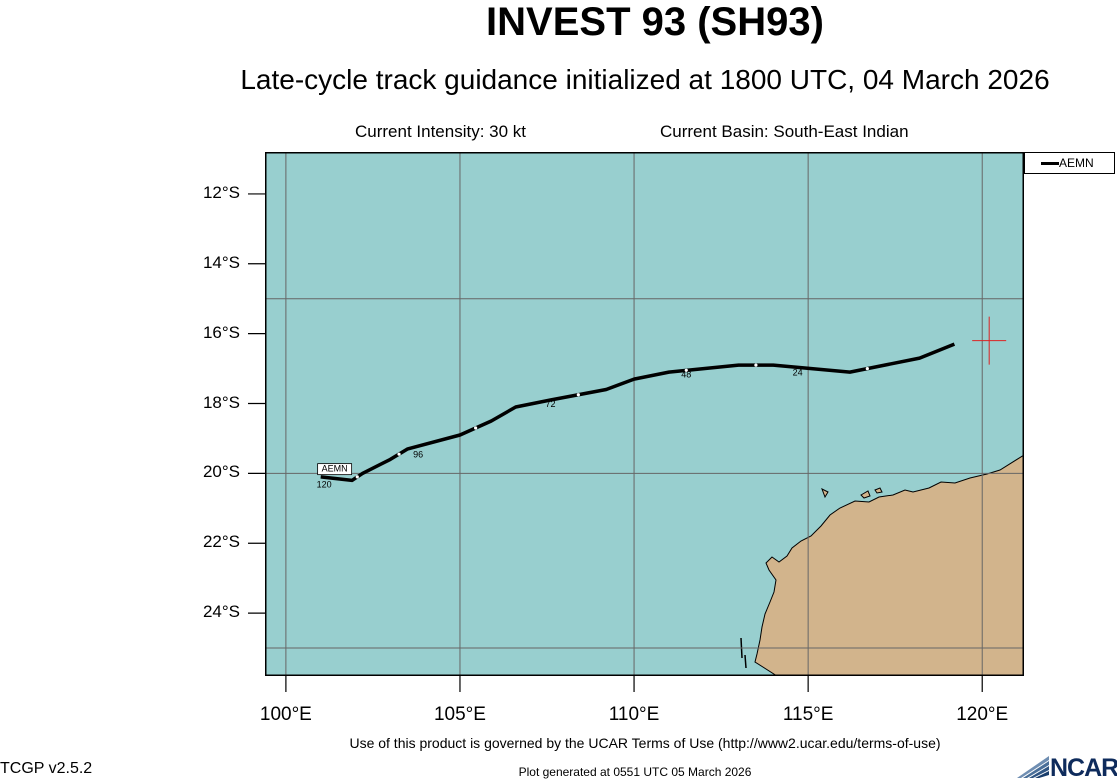  Describe the element at coordinates (989, 340) in the screenshot. I see `current-position-marker` at that location.